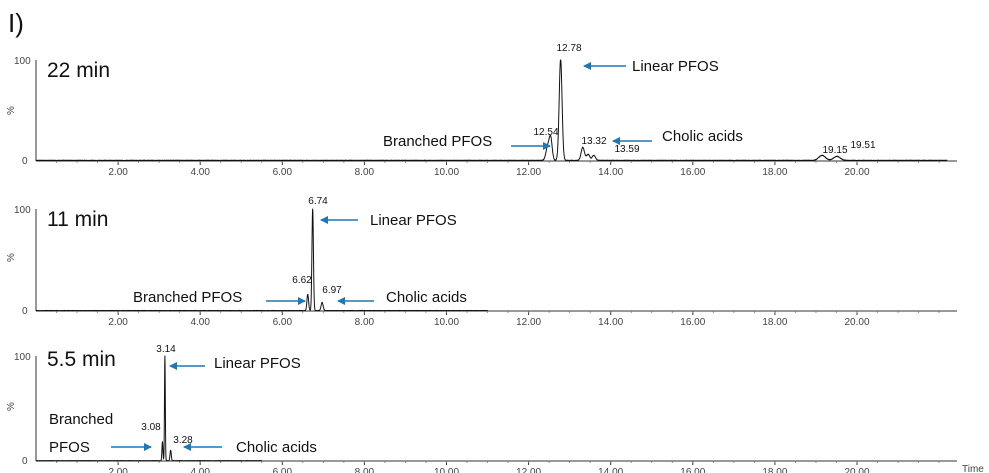 The width and height of the screenshot is (989, 473). What do you see at coordinates (332, 290) in the screenshot?
I see `peak-label: 6.97` at bounding box center [332, 290].